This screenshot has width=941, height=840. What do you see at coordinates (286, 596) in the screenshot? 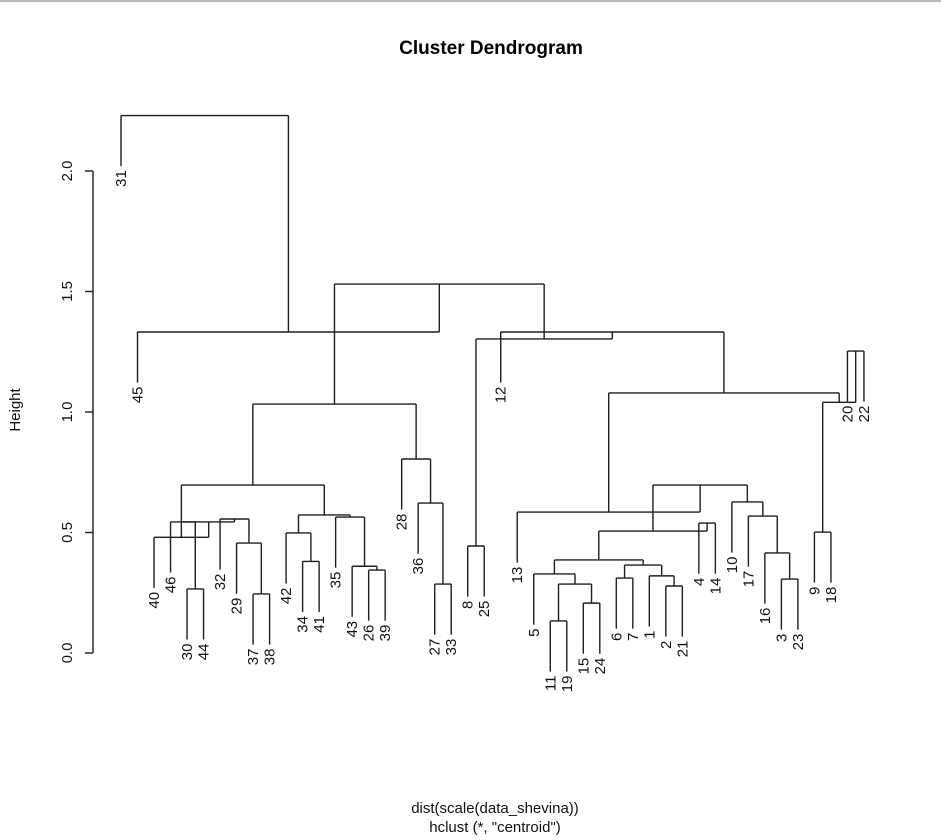
I see `leaf-label: 42` at bounding box center [286, 596].